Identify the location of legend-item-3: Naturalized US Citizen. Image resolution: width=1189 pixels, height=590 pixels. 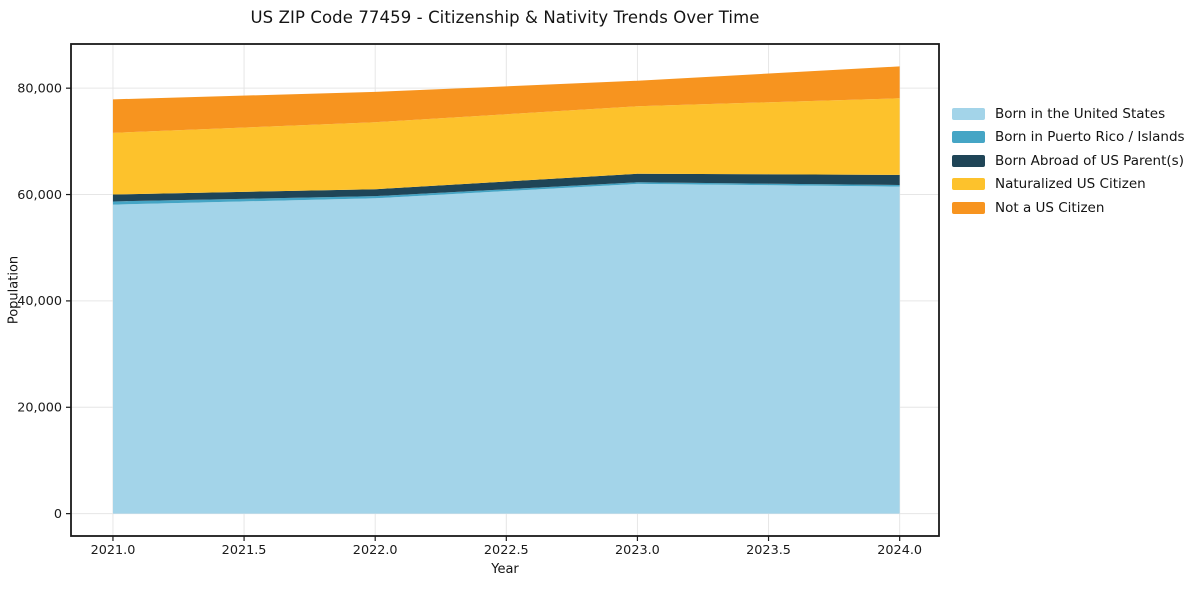
(1068, 185).